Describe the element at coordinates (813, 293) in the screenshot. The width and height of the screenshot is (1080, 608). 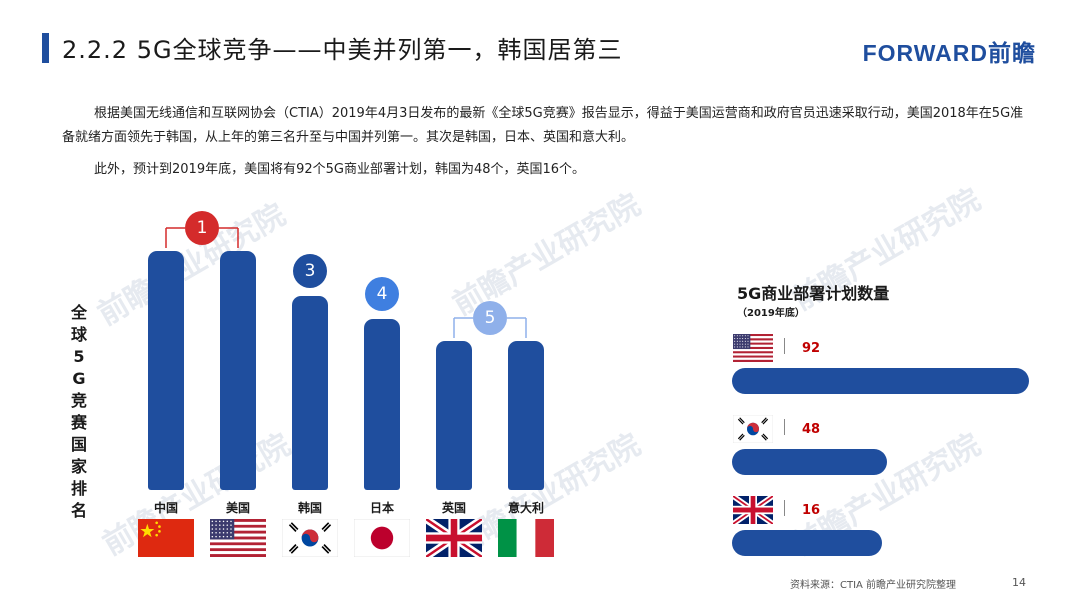
I see `deployment-chart-title: 5G商业部署计划数量` at that location.